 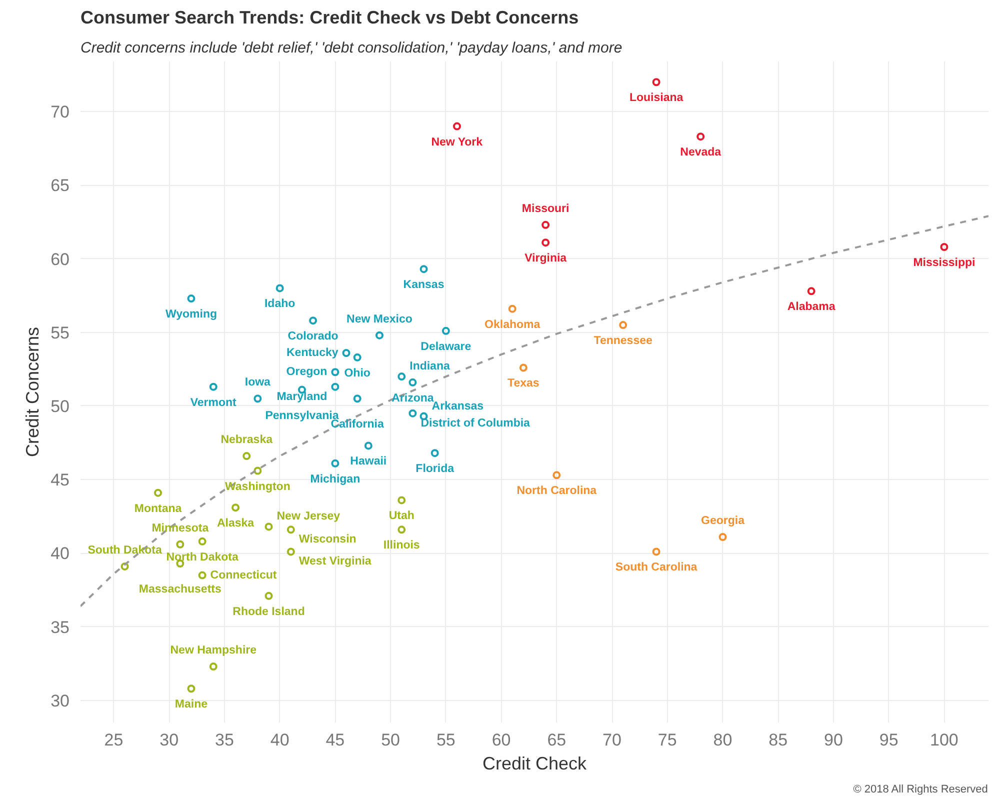 I want to click on annotation: New Hampshire, so click(x=213, y=650).